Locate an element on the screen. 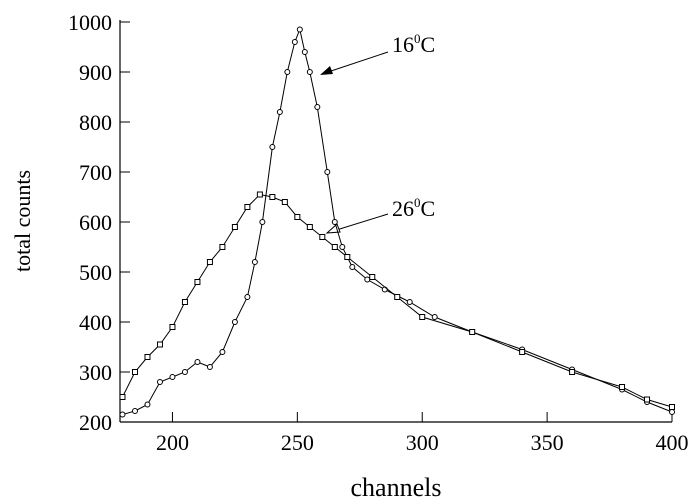 The image size is (698, 504). annotation-text: 26 is located at coordinates (403, 208).